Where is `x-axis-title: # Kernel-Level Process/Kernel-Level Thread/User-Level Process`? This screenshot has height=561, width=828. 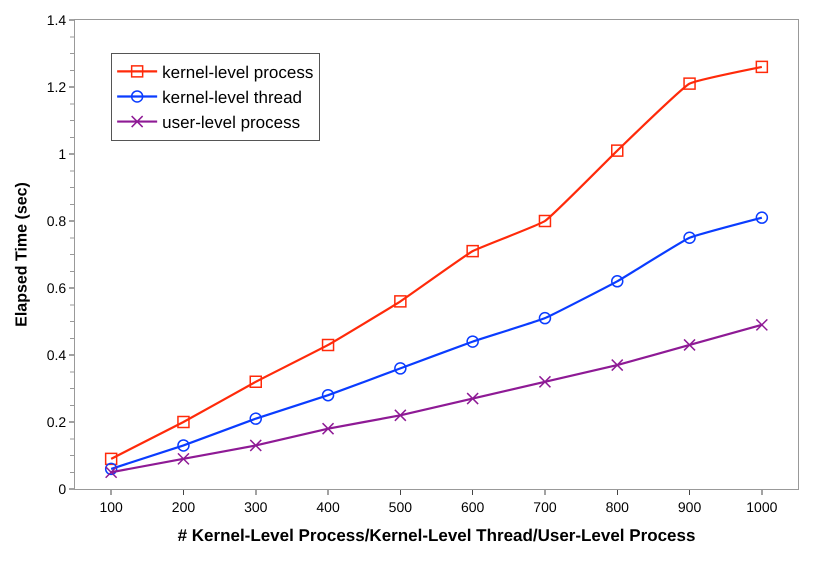
x-axis-title: # Kernel-Level Process/Kernel-Level Thread/User-Level Process is located at coordinates (437, 536).